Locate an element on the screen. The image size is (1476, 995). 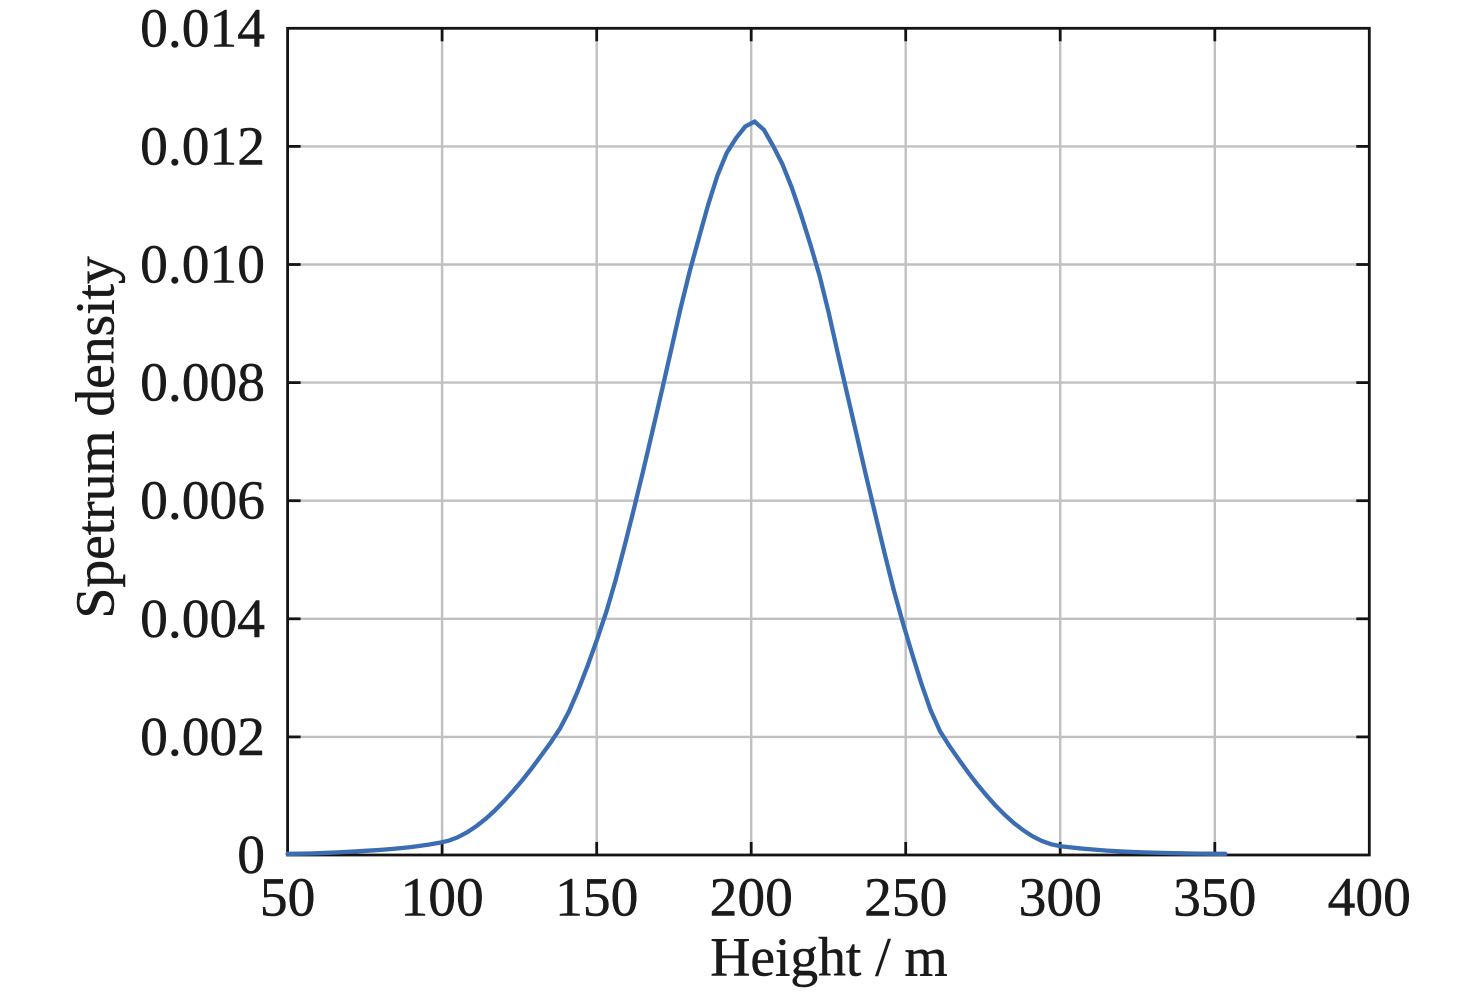
svg-text: 150 is located at coordinates (596, 897).